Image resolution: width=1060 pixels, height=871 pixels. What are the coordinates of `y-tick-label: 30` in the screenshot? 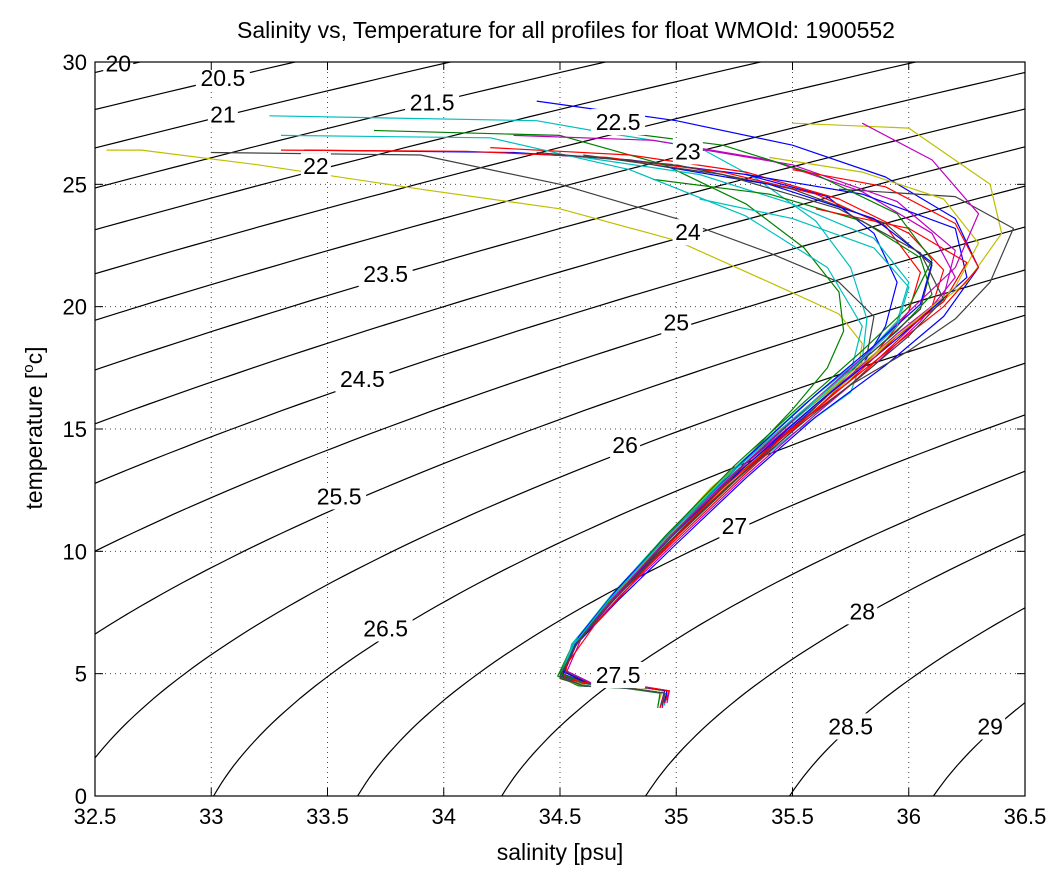 It's located at (75, 62).